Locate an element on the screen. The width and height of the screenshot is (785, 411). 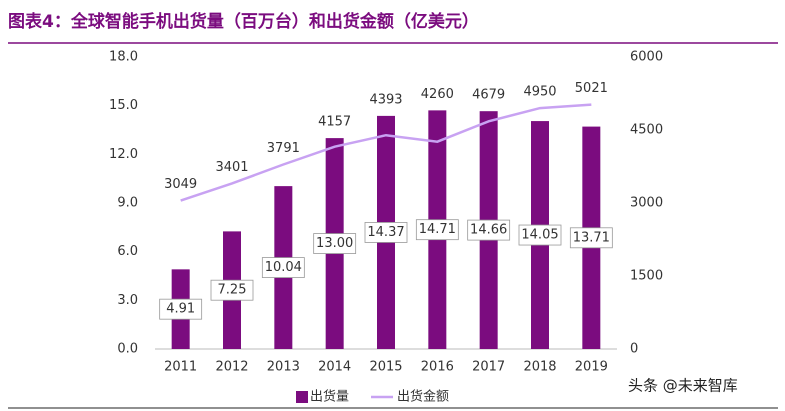
value-label: 14.71 is located at coordinates (437, 229).